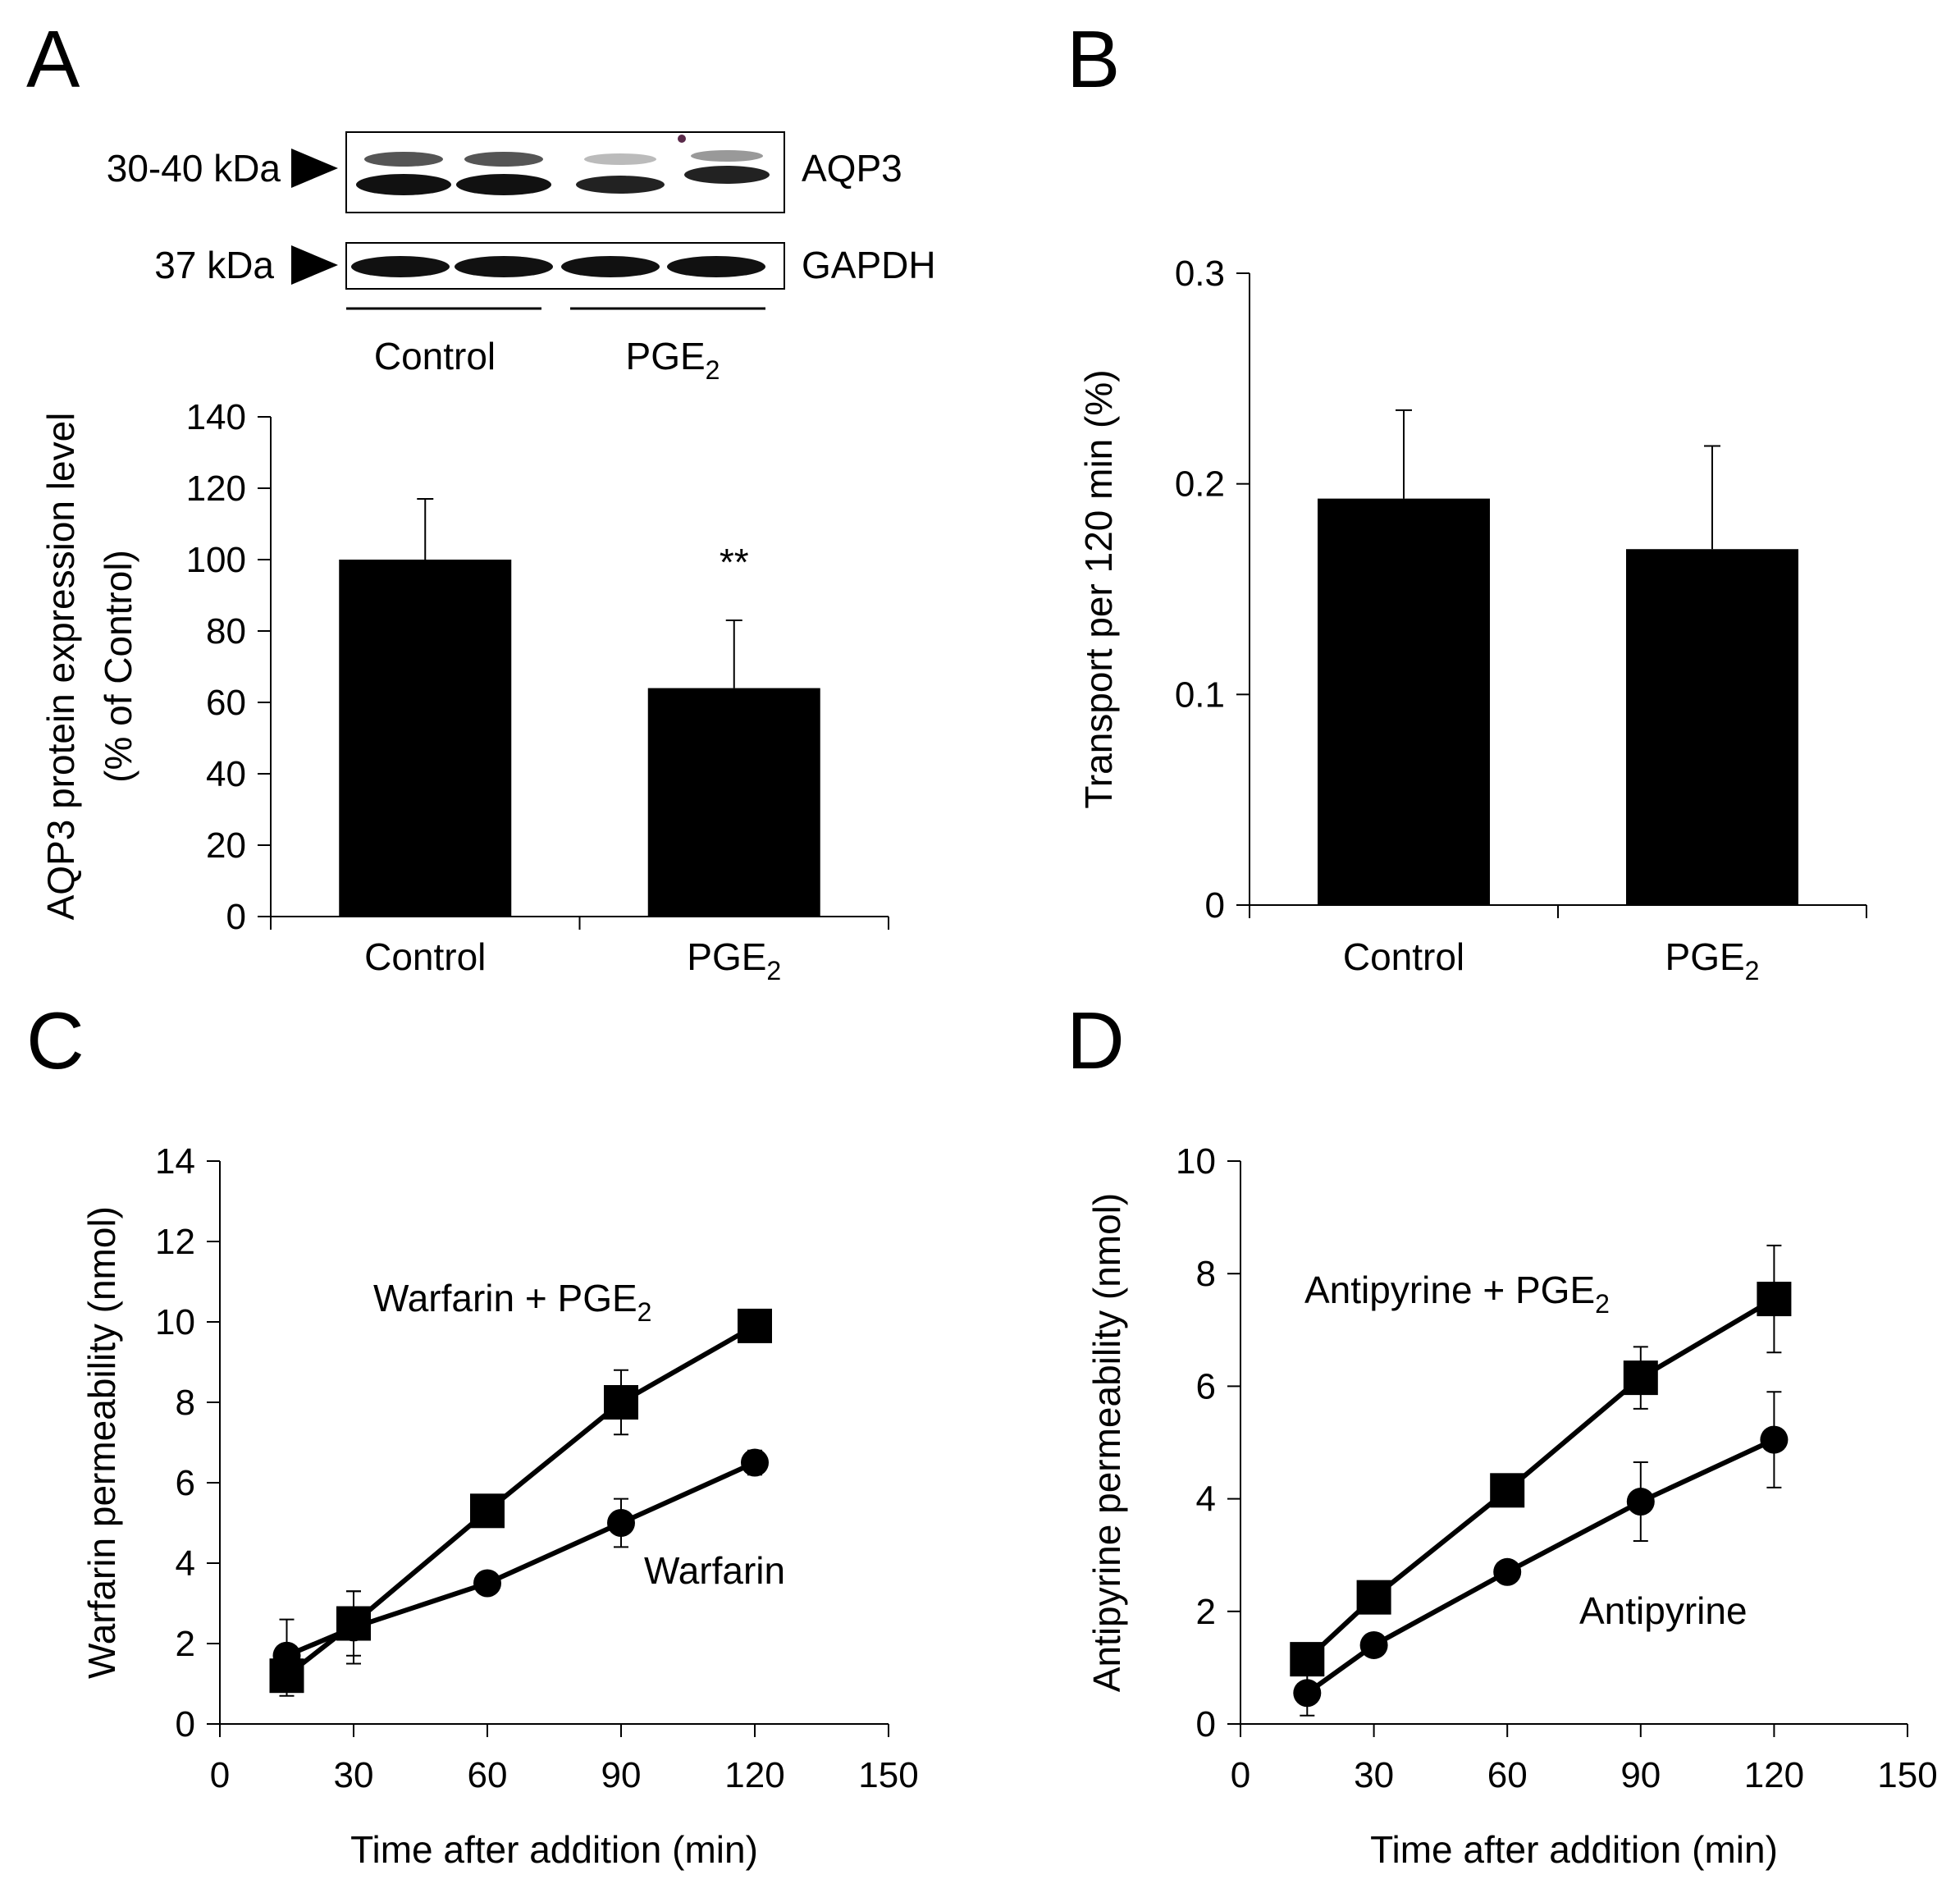 Image resolution: width=1960 pixels, height=1893 pixels. I want to click on x-axis-label-d: Time after addition (min), so click(1574, 1850).